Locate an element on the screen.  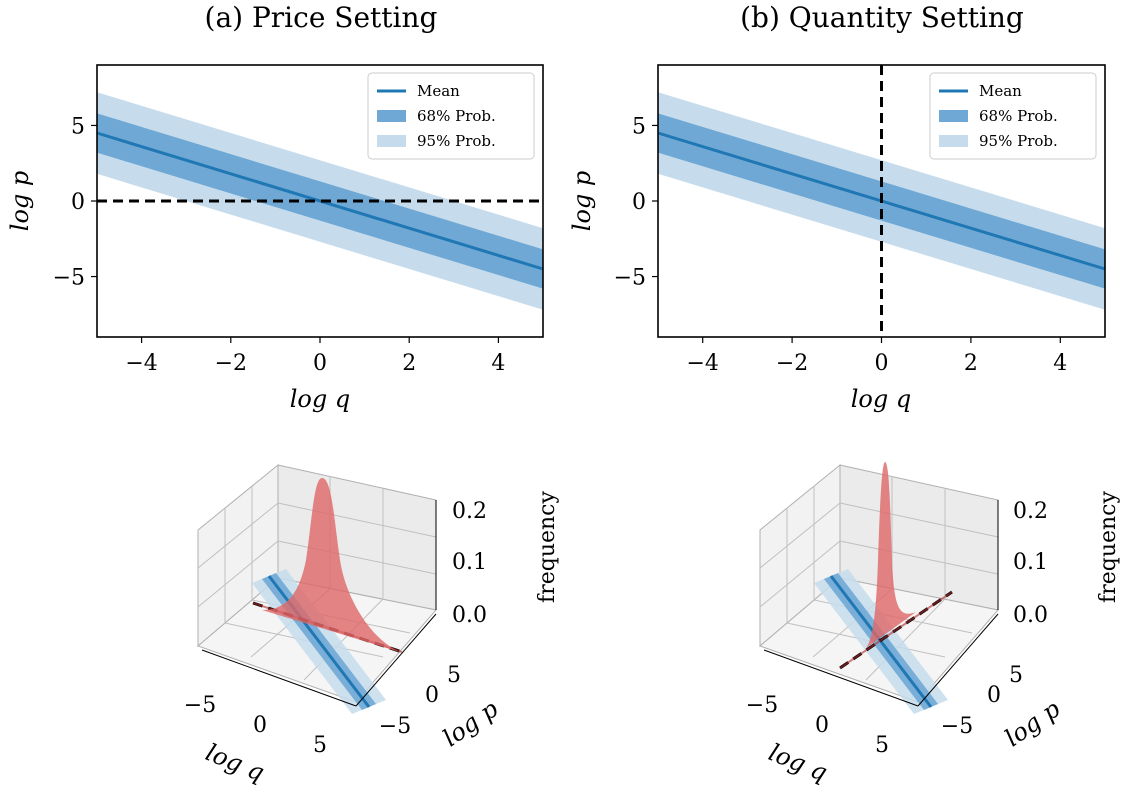
panel-b-x-ticks: −4 −2 0 2 4 is located at coordinates (876, 356).